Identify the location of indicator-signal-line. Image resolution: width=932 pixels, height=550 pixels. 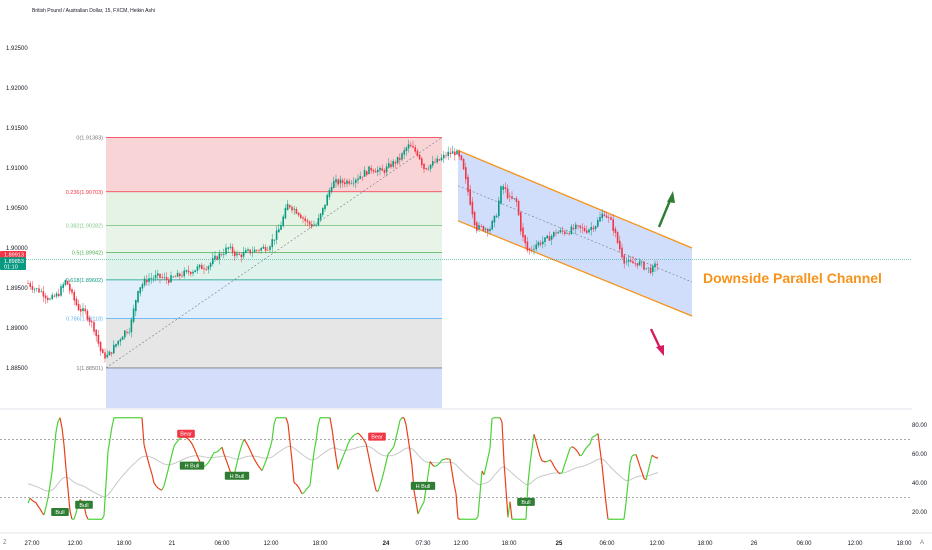
(343, 471).